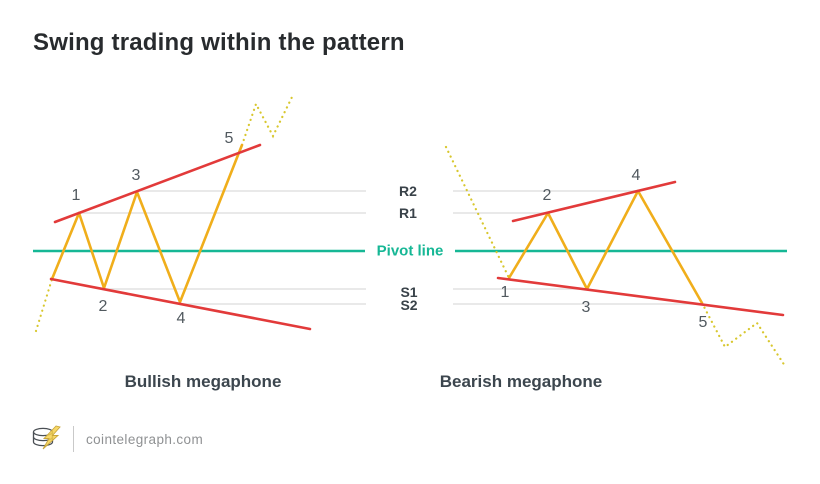 The height and width of the screenshot is (484, 820). I want to click on bullish-entry-dotted-line, so click(44, 305).